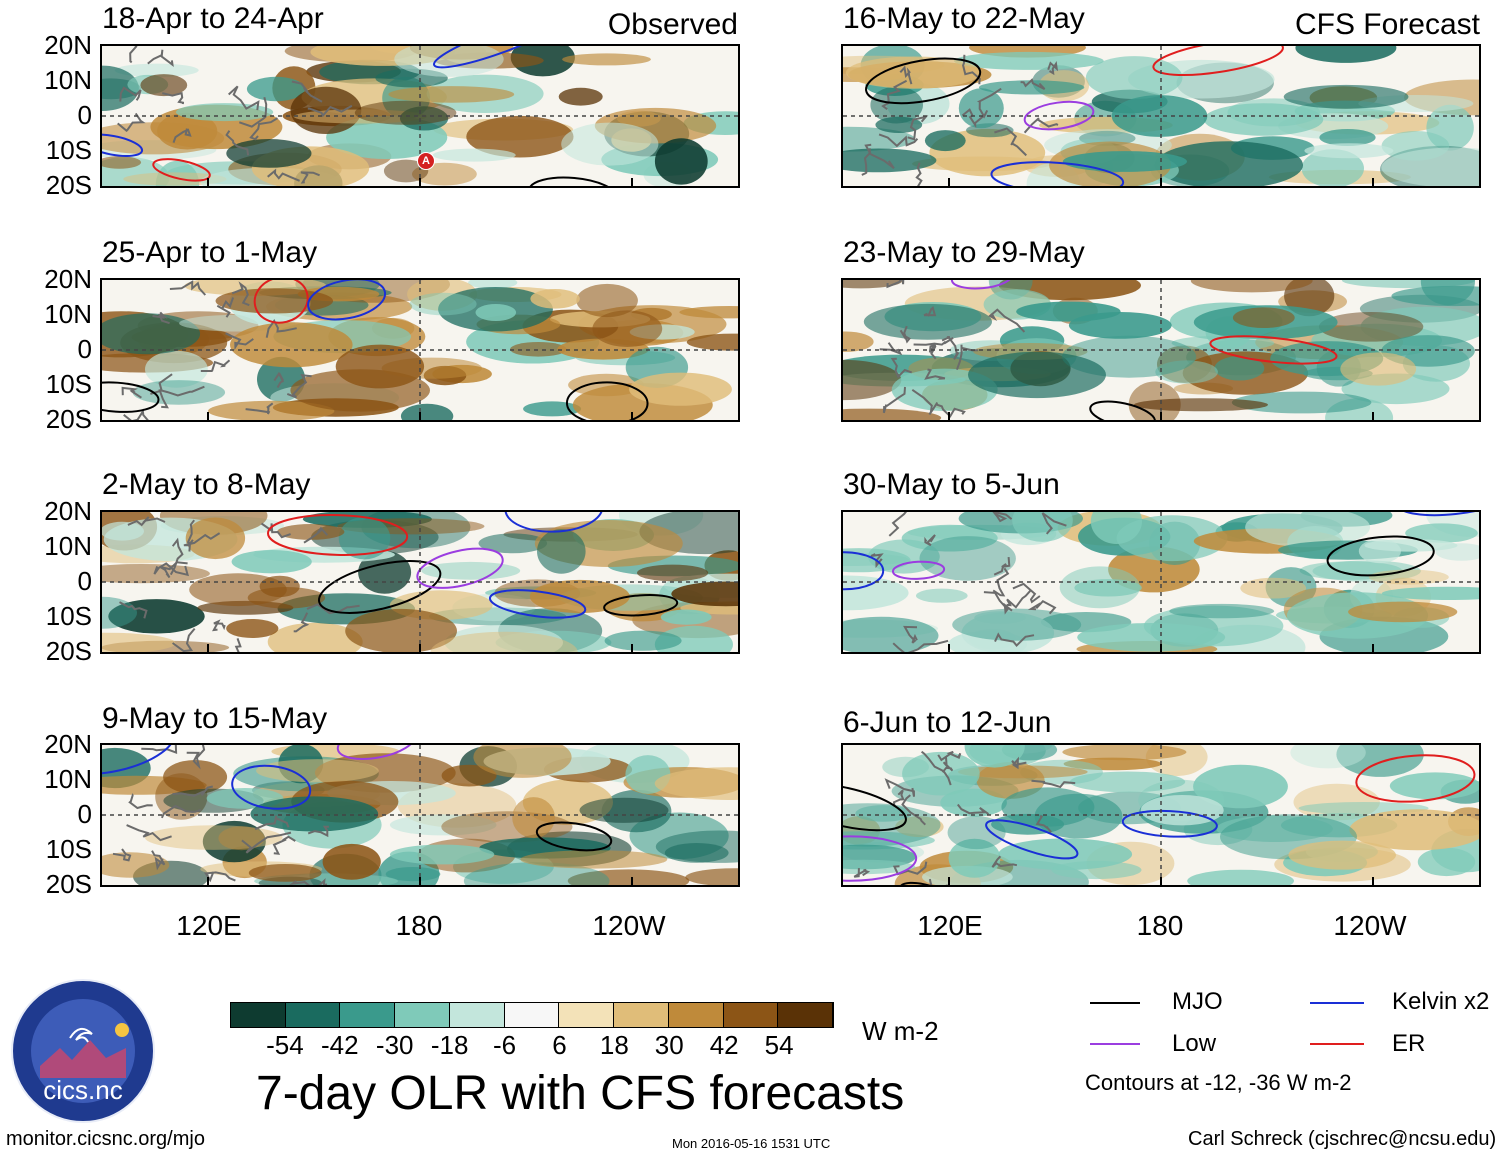  What do you see at coordinates (950, 925) in the screenshot?
I see `lon-tick-120e-right: 120E` at bounding box center [950, 925].